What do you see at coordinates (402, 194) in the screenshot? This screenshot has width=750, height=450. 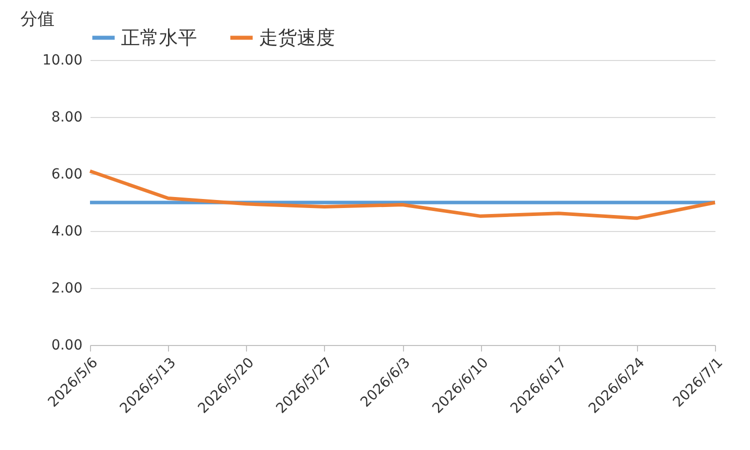 I see `line-series` at bounding box center [402, 194].